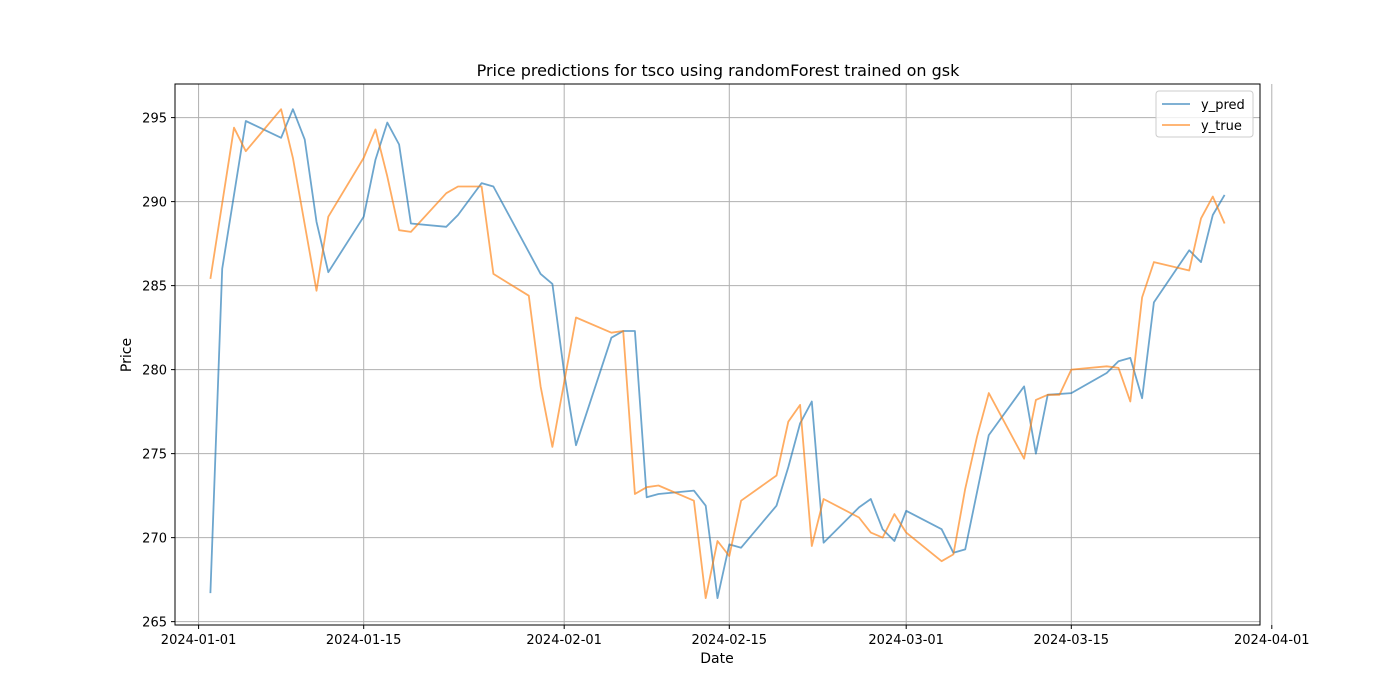 The width and height of the screenshot is (1400, 700). What do you see at coordinates (199, 640) in the screenshot?
I see `x-tick-label: 2024-01-01` at bounding box center [199, 640].